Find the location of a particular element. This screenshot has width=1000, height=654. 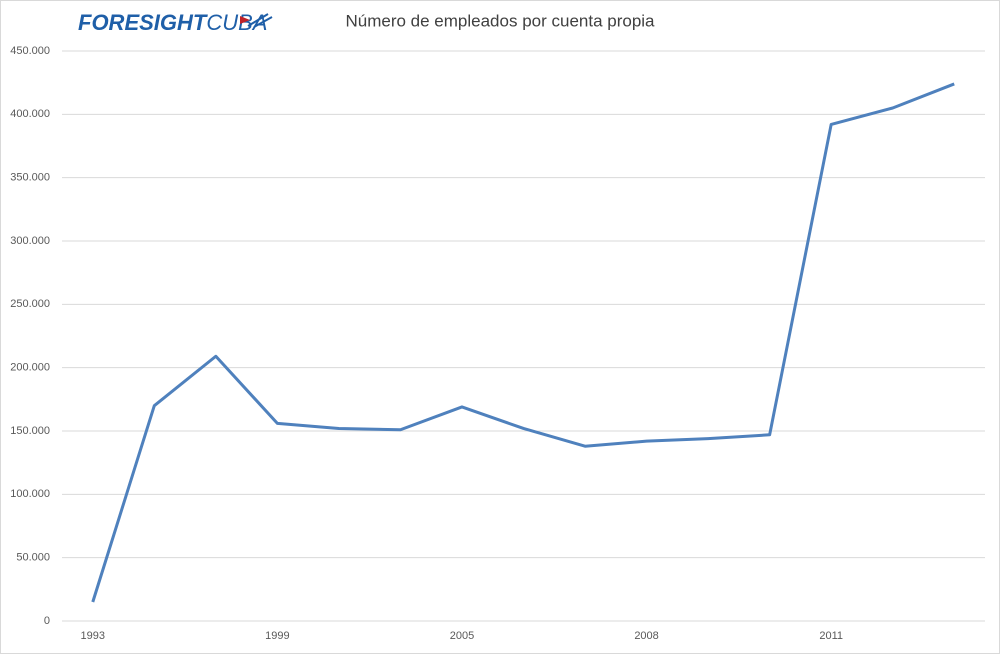

x-tick-label: 2008 is located at coordinates (646, 636).